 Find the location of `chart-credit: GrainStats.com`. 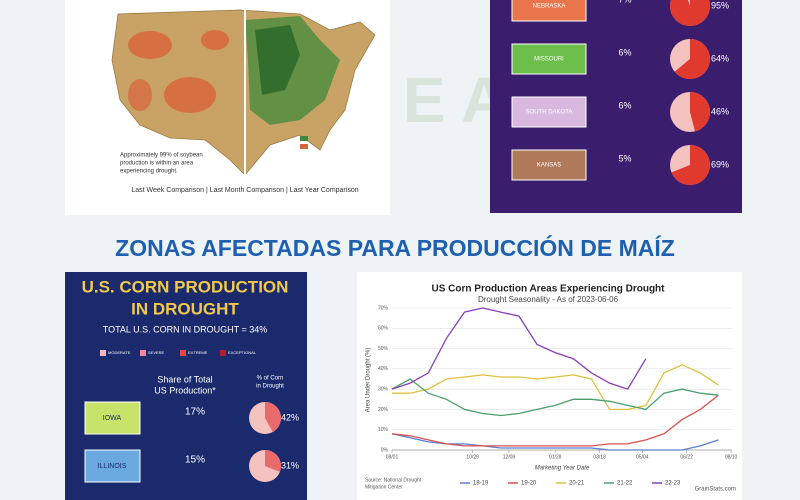

chart-credit: GrainStats.com is located at coordinates (715, 490).